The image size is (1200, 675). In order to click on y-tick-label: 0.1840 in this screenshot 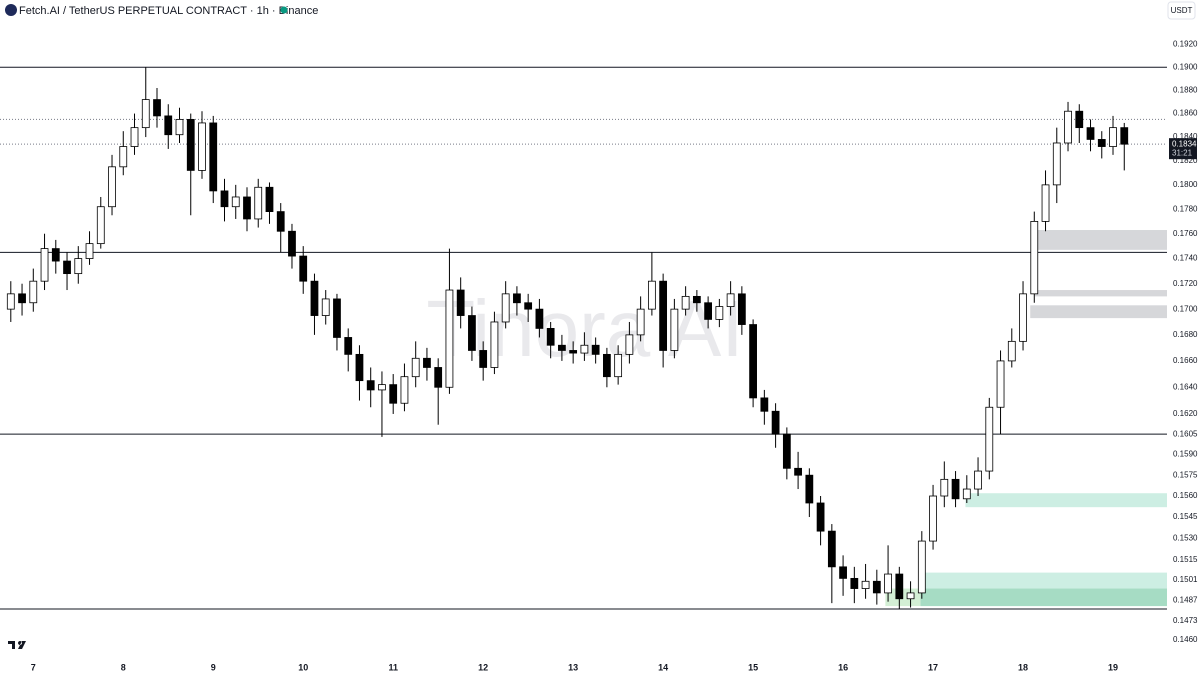, I will do `click(1185, 136)`.